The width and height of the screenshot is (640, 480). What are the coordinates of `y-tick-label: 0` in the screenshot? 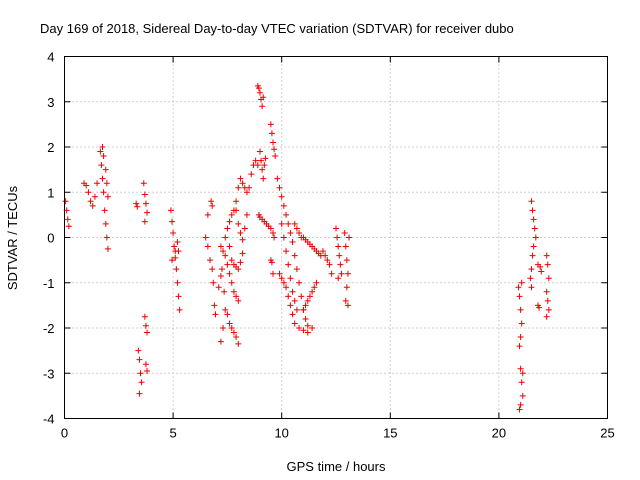 It's located at (50, 238).